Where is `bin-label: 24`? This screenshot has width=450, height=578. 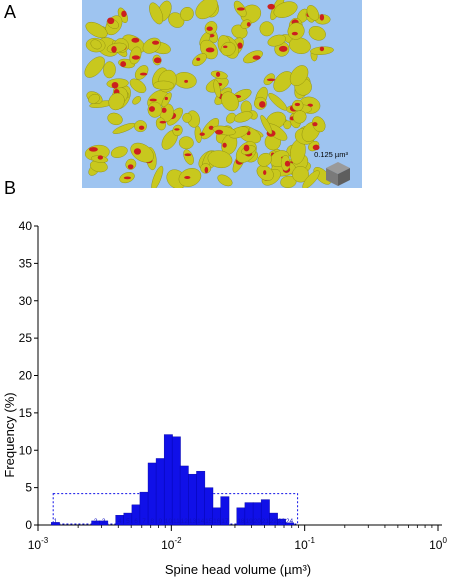 bin-label: 24 is located at coordinates (290, 521).